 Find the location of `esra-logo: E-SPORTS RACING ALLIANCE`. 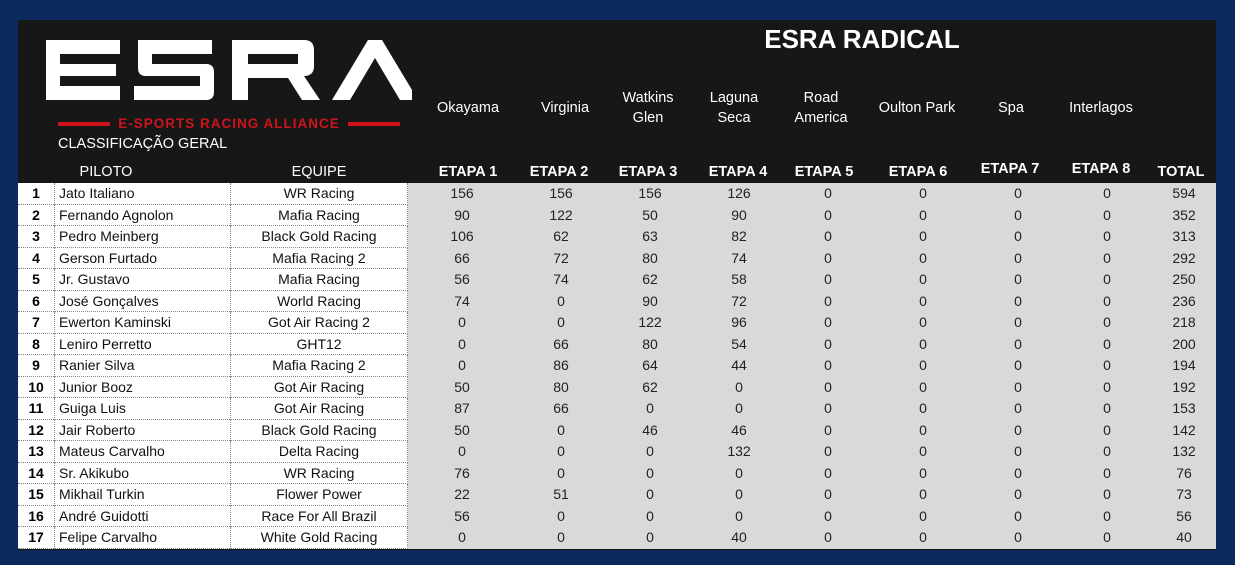

esra-logo: E-SPORTS RACING ALLIANCE is located at coordinates (227, 89).